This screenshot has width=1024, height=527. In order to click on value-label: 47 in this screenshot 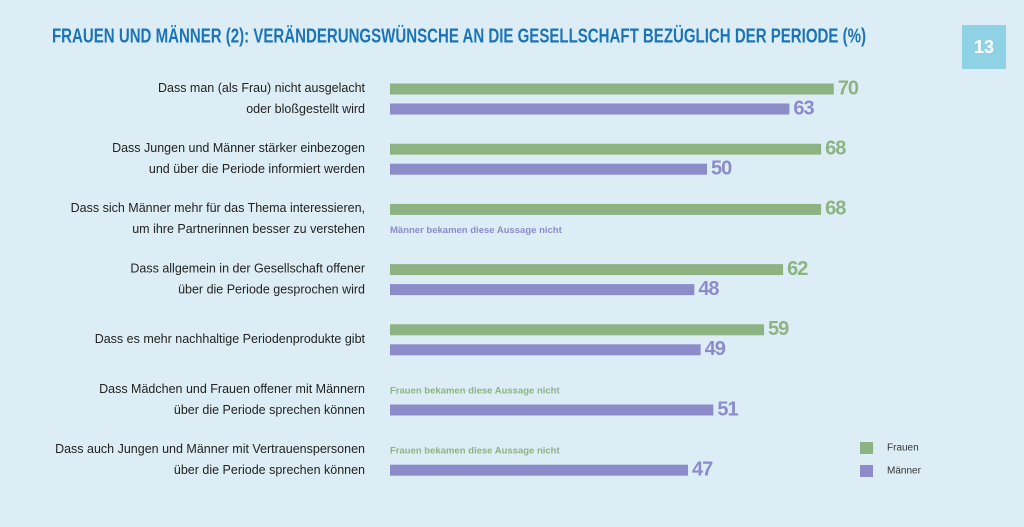, I will do `click(702, 469)`.